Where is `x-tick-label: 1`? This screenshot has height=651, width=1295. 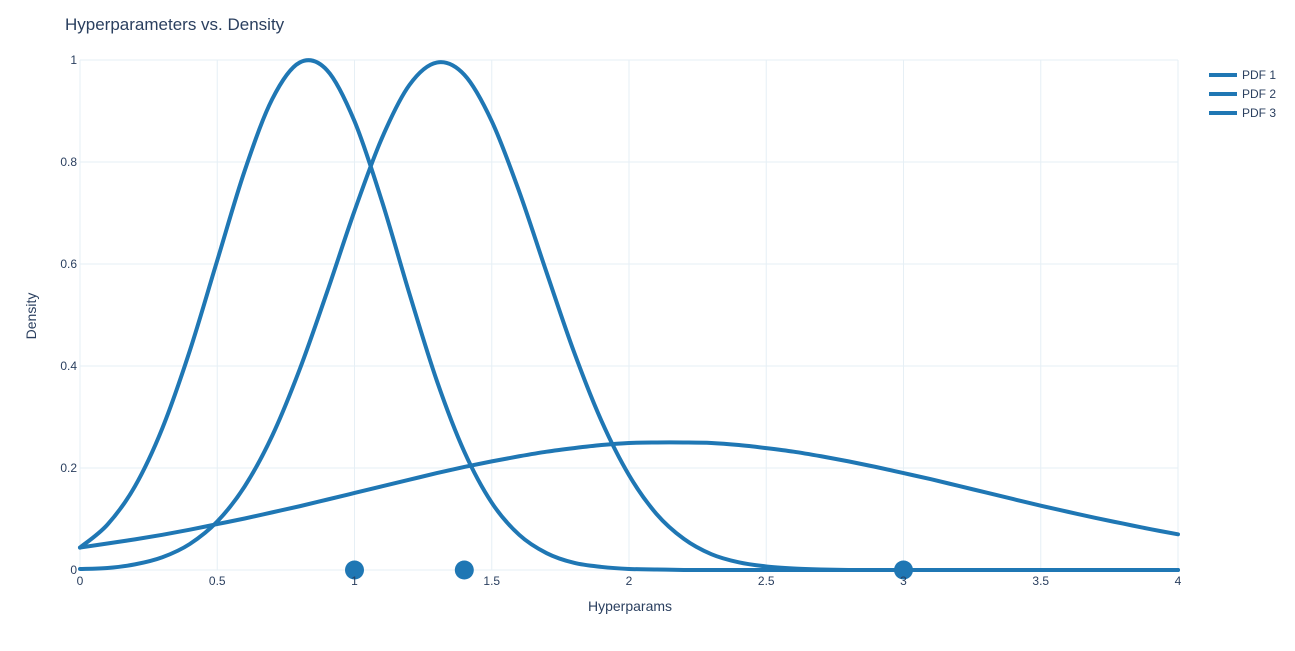 x-tick-label: 1 is located at coordinates (354, 581).